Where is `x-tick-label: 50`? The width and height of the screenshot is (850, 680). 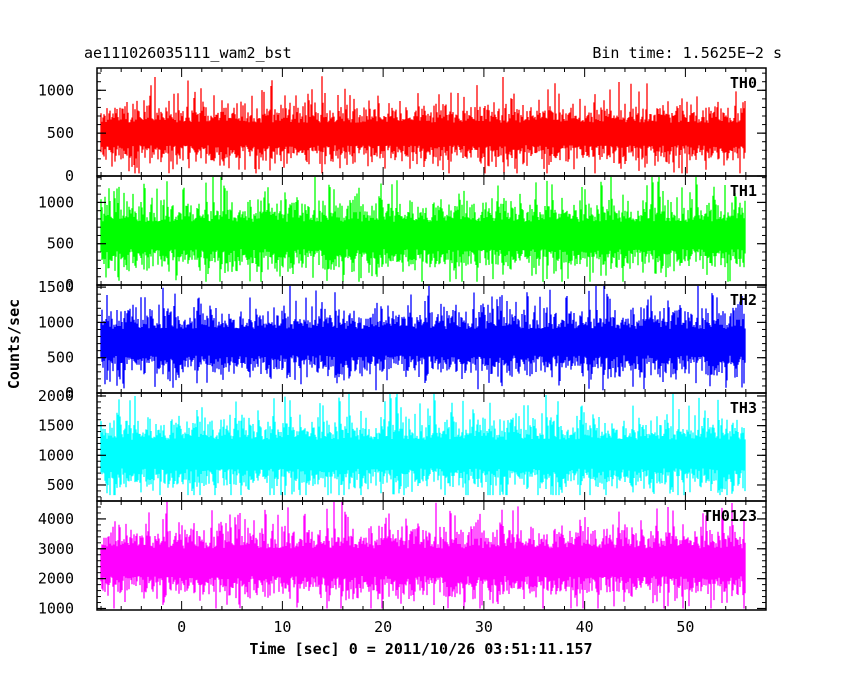 x-tick-label: 50 is located at coordinates (685, 627).